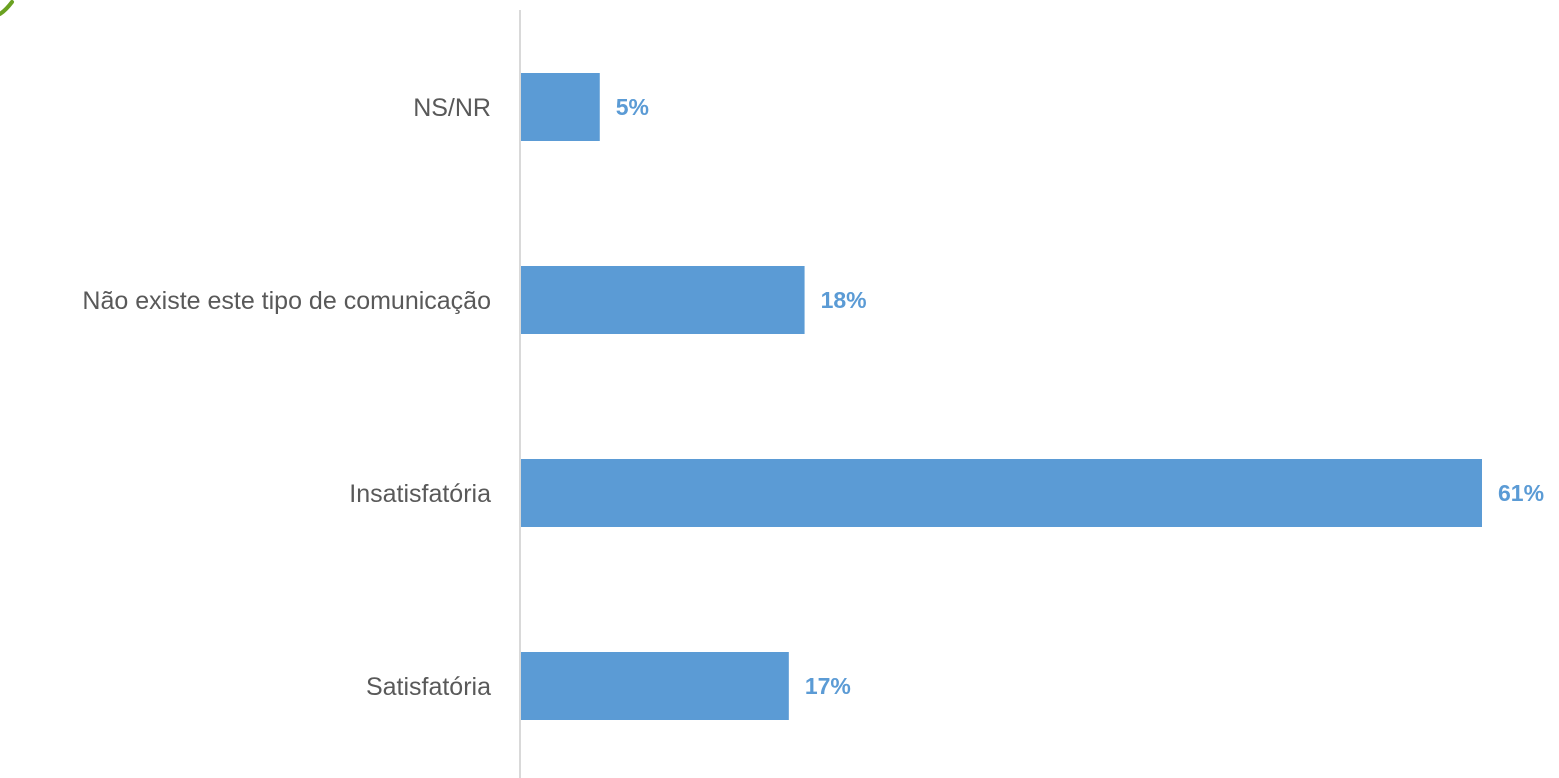 The width and height of the screenshot is (1559, 778). What do you see at coordinates (655, 686) in the screenshot?
I see `bar-satisfatoria` at bounding box center [655, 686].